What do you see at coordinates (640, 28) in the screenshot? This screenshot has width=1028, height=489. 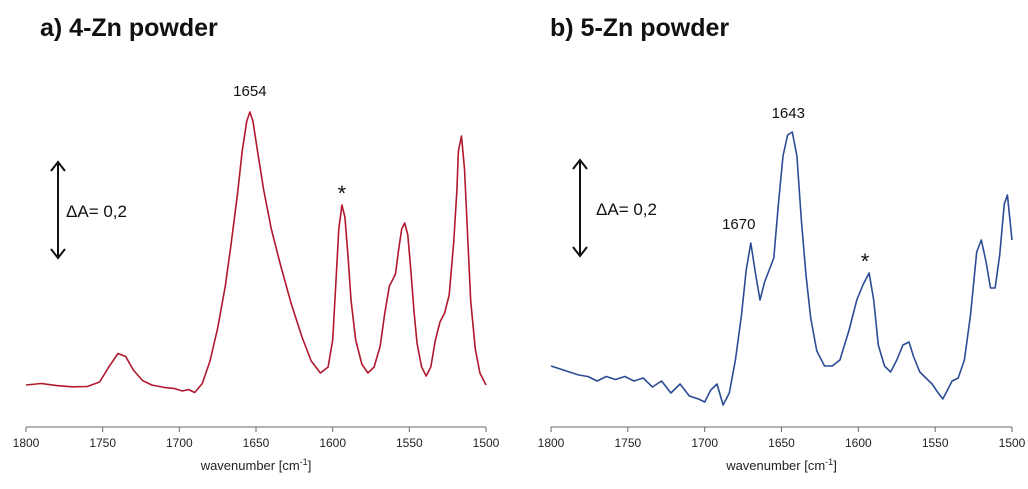 I see `chart-title: b) 5-Zn powder` at bounding box center [640, 28].